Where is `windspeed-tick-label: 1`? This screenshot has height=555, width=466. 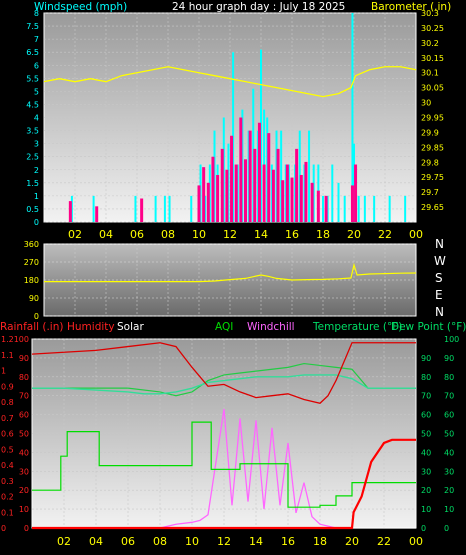 windspeed-tick-label: 1 is located at coordinates (36, 196).